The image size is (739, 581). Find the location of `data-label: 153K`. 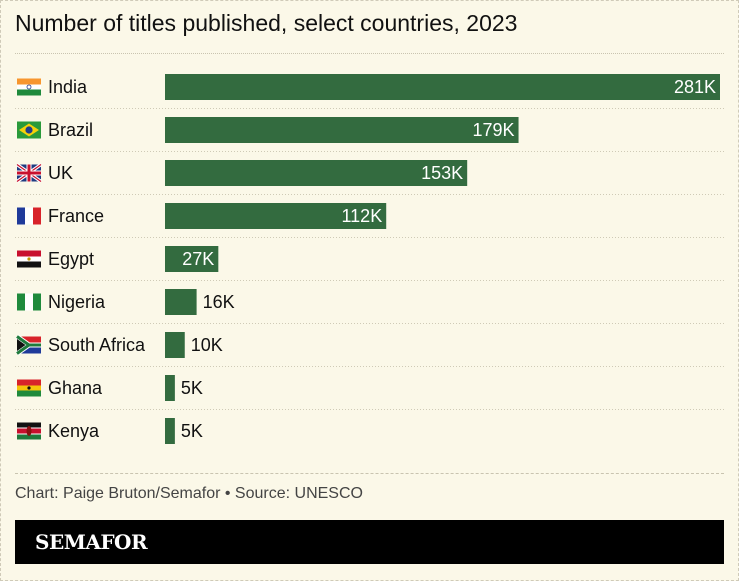

data-label: 153K is located at coordinates (442, 173).